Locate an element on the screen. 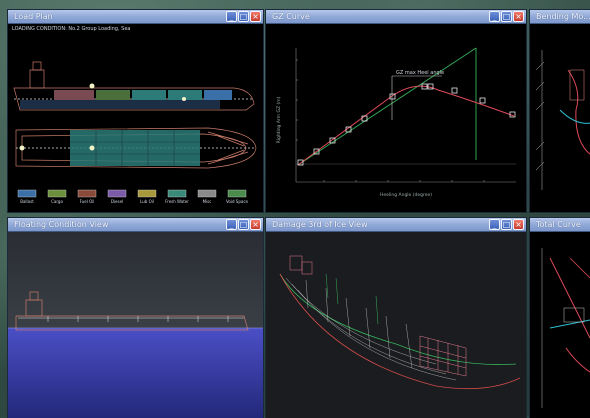  hull-outline-green is located at coordinates (398, 319).